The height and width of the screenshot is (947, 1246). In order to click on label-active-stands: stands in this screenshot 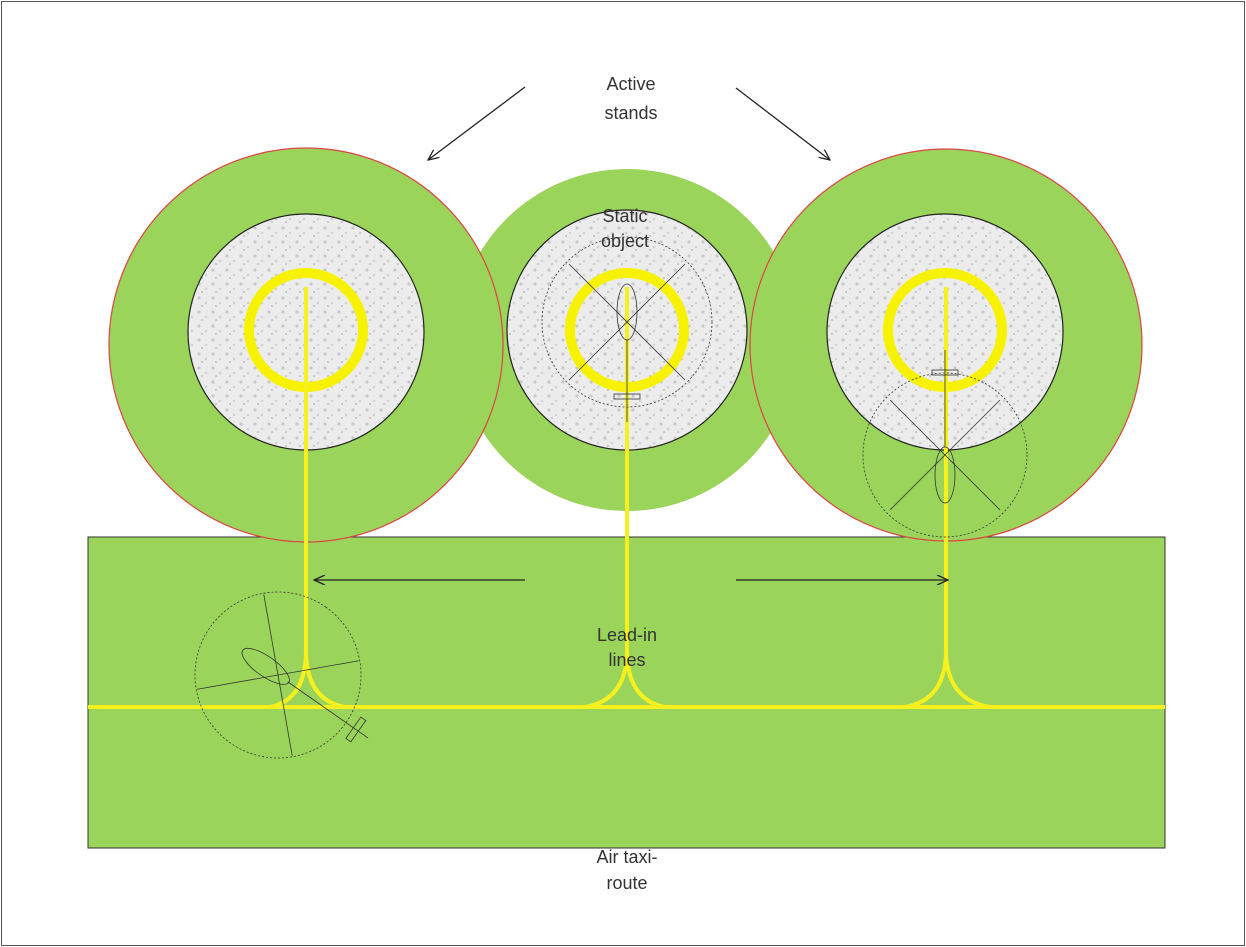, I will do `click(630, 113)`.